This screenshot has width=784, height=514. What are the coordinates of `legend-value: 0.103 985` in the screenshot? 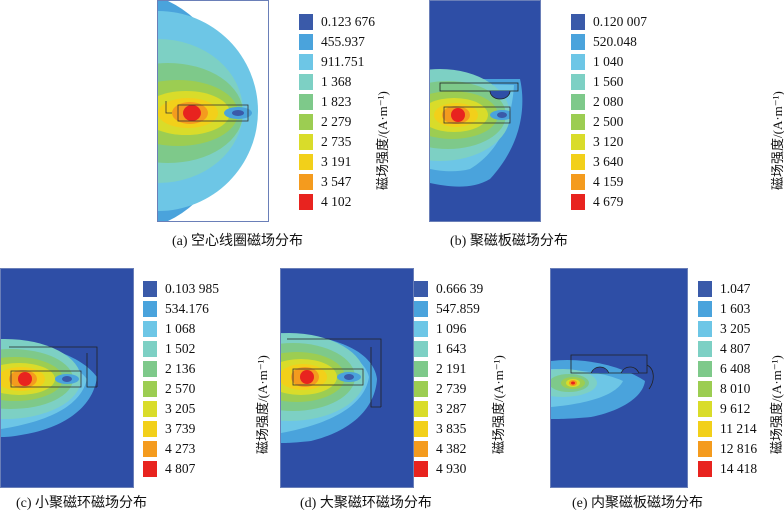 It's located at (192, 288).